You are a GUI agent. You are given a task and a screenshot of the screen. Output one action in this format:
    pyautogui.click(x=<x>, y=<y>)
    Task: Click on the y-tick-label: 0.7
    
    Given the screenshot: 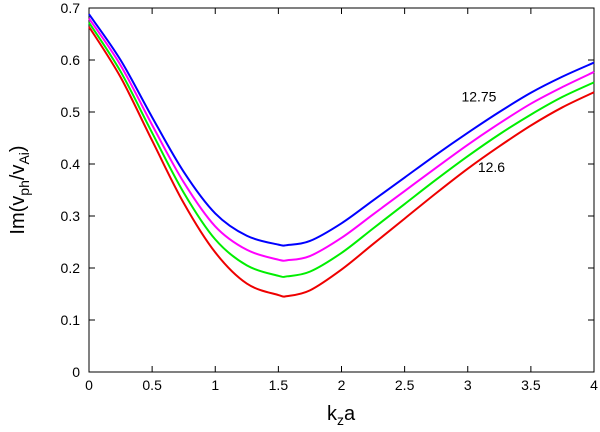 What is the action you would take?
    pyautogui.click(x=71, y=8)
    